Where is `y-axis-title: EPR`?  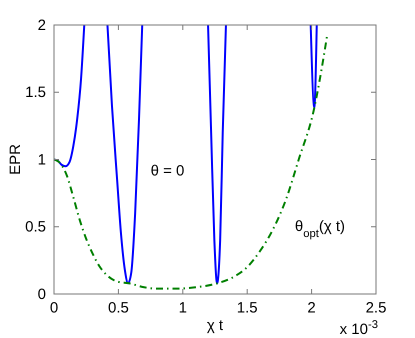
y-axis-title: EPR is located at coordinates (15, 159).